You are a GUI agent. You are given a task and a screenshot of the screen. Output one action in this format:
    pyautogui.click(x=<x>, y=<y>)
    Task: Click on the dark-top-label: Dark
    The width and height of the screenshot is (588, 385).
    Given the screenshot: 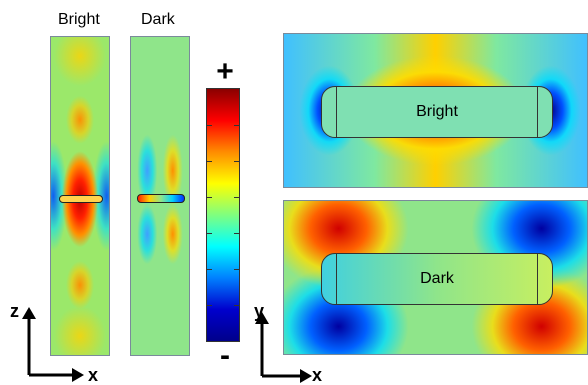 What is the action you would take?
    pyautogui.click(x=437, y=278)
    